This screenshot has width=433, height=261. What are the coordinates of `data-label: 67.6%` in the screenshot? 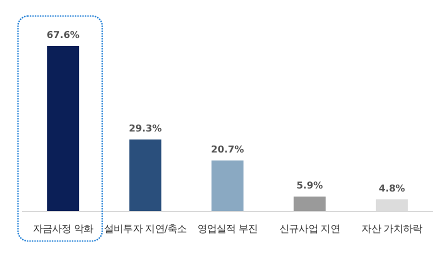 It's located at (63, 35).